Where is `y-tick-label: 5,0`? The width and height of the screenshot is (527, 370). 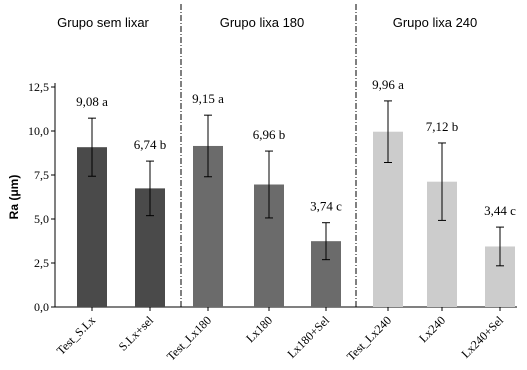 y-tick-label: 5,0 is located at coordinates (41, 219).